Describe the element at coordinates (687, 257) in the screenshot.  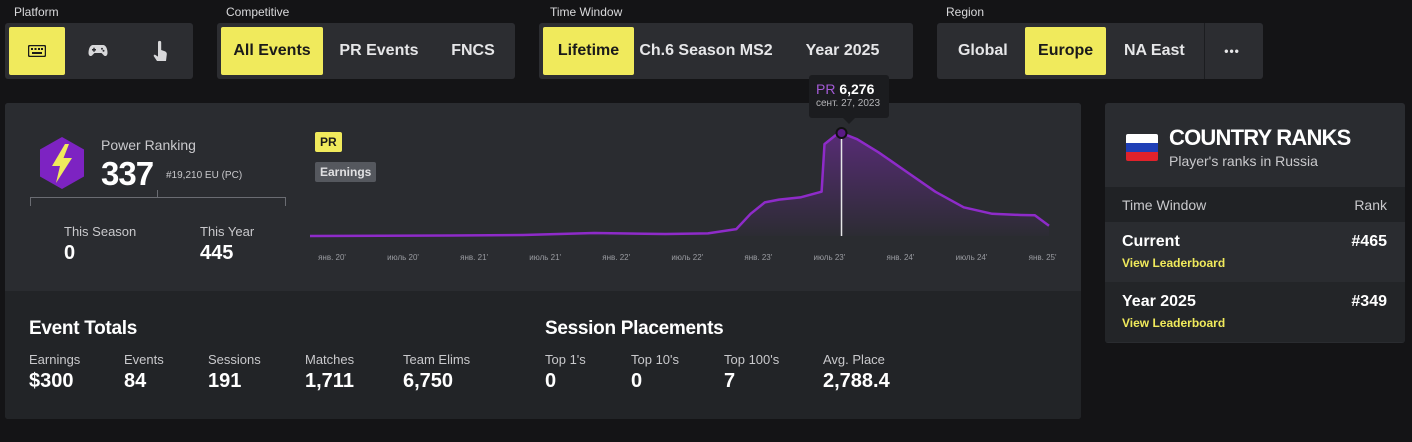
I see `x-tick-label: июль 22'` at that location.